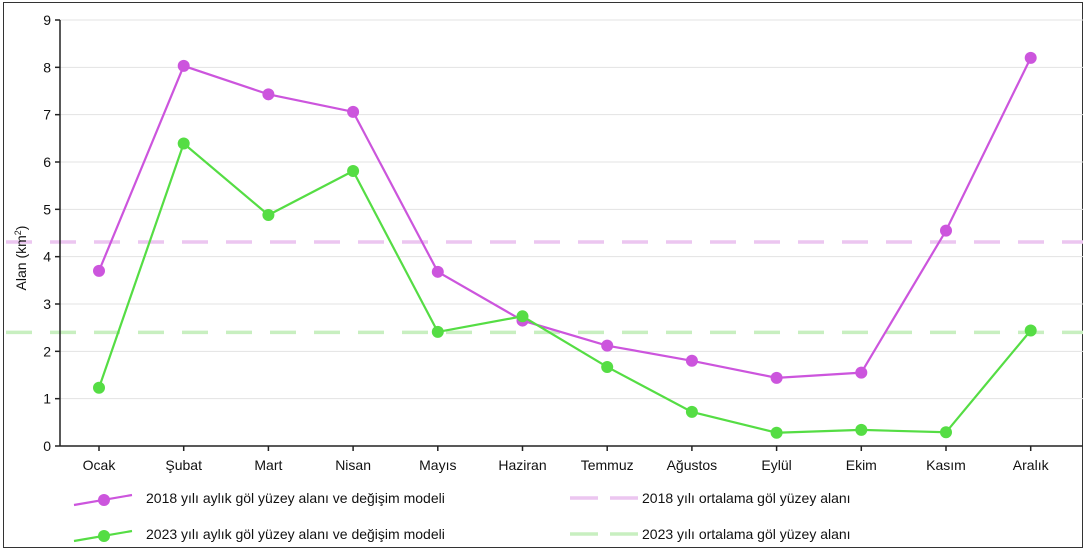 The height and width of the screenshot is (552, 1088). I want to click on y-tick-label: 7, so click(47, 115).